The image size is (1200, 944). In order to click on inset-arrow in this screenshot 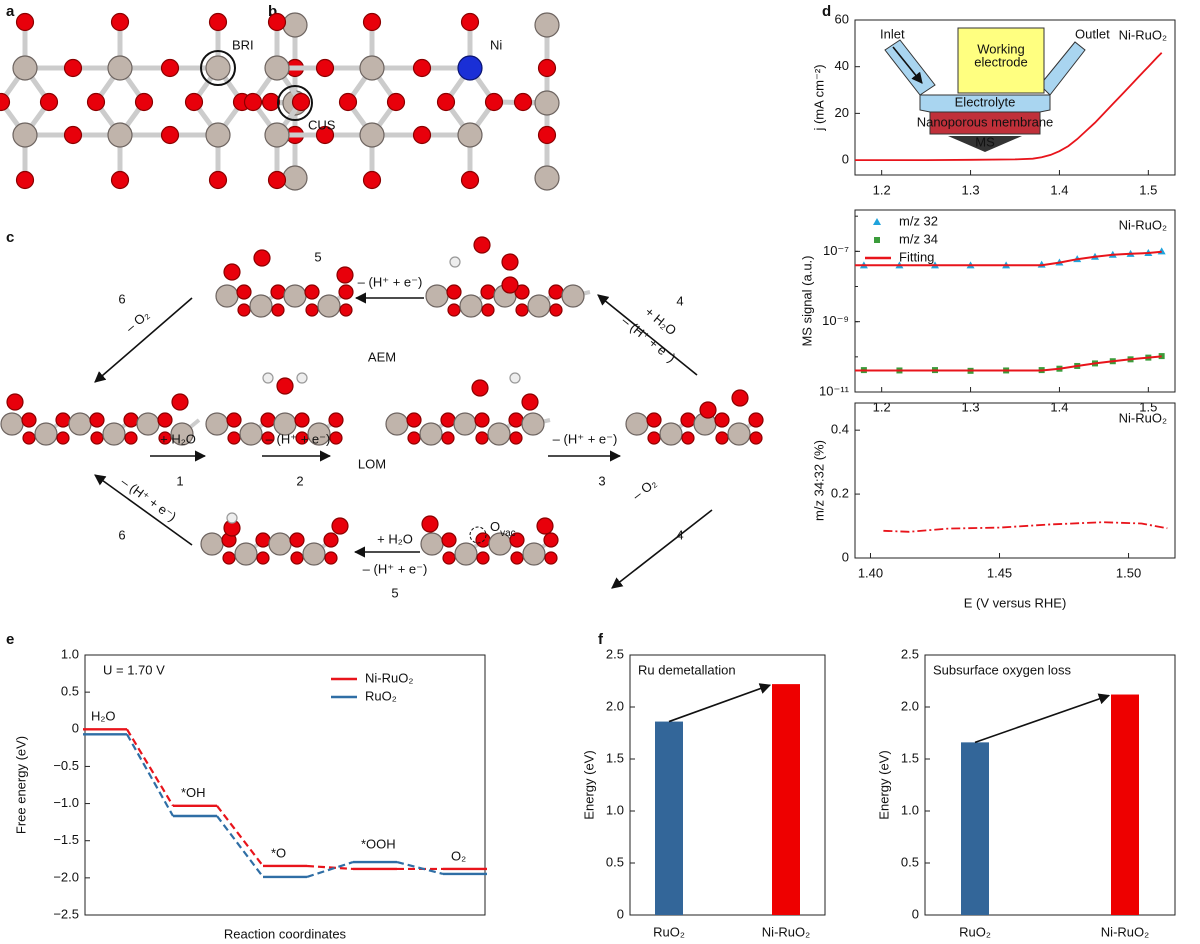, I will do `click(985, 144)`.